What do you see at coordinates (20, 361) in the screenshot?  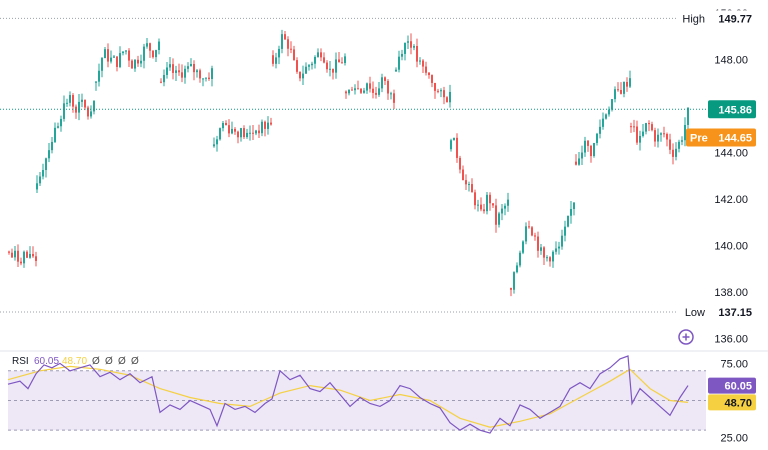 I see `rsi-legend-name: RSI` at bounding box center [20, 361].